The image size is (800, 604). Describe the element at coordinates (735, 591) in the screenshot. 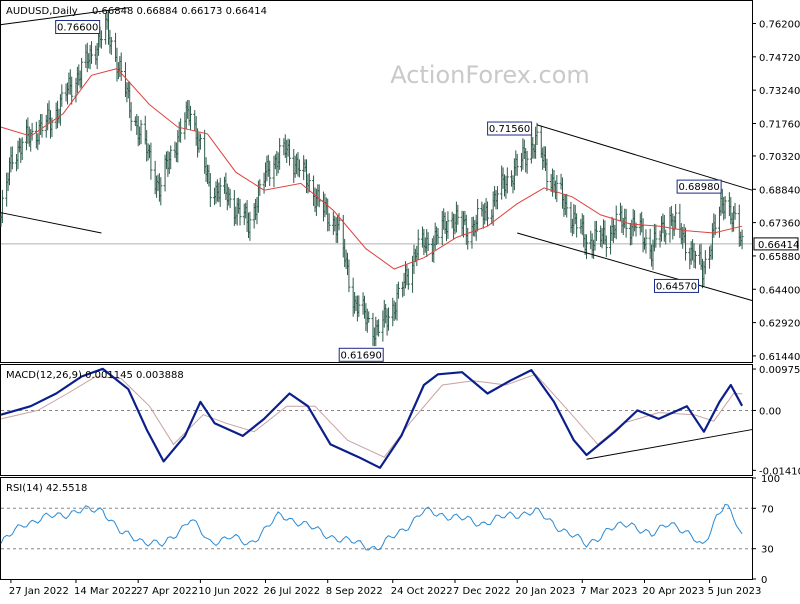

I see `x-tick-label: 5 Jun 2023` at that location.